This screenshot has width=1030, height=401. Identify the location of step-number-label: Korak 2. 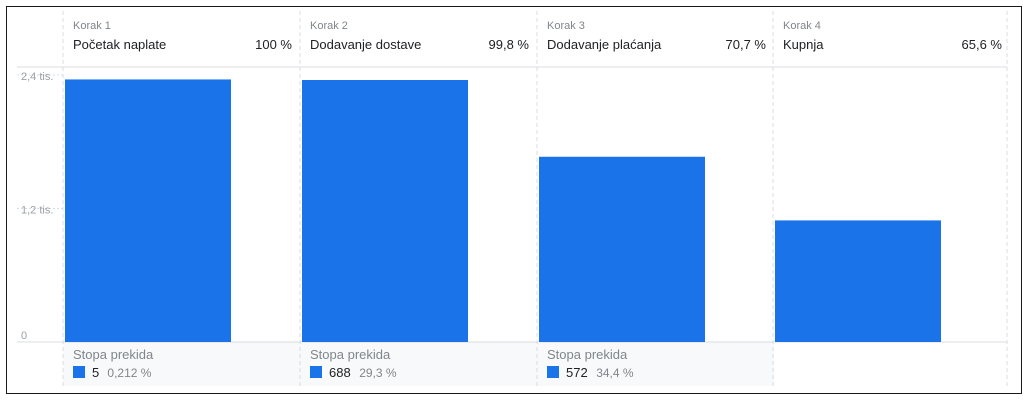
(329, 26).